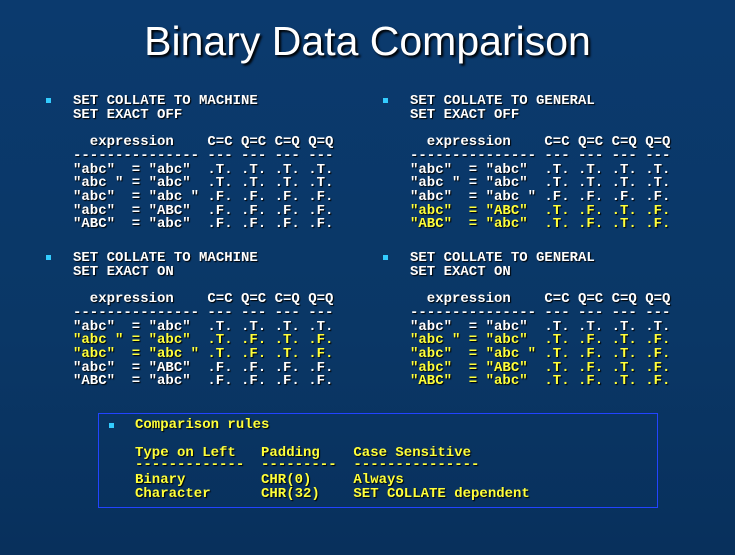 Image resolution: width=735 pixels, height=555 pixels. What do you see at coordinates (367, 41) in the screenshot?
I see `slide-title: Binary Data Comparison` at bounding box center [367, 41].